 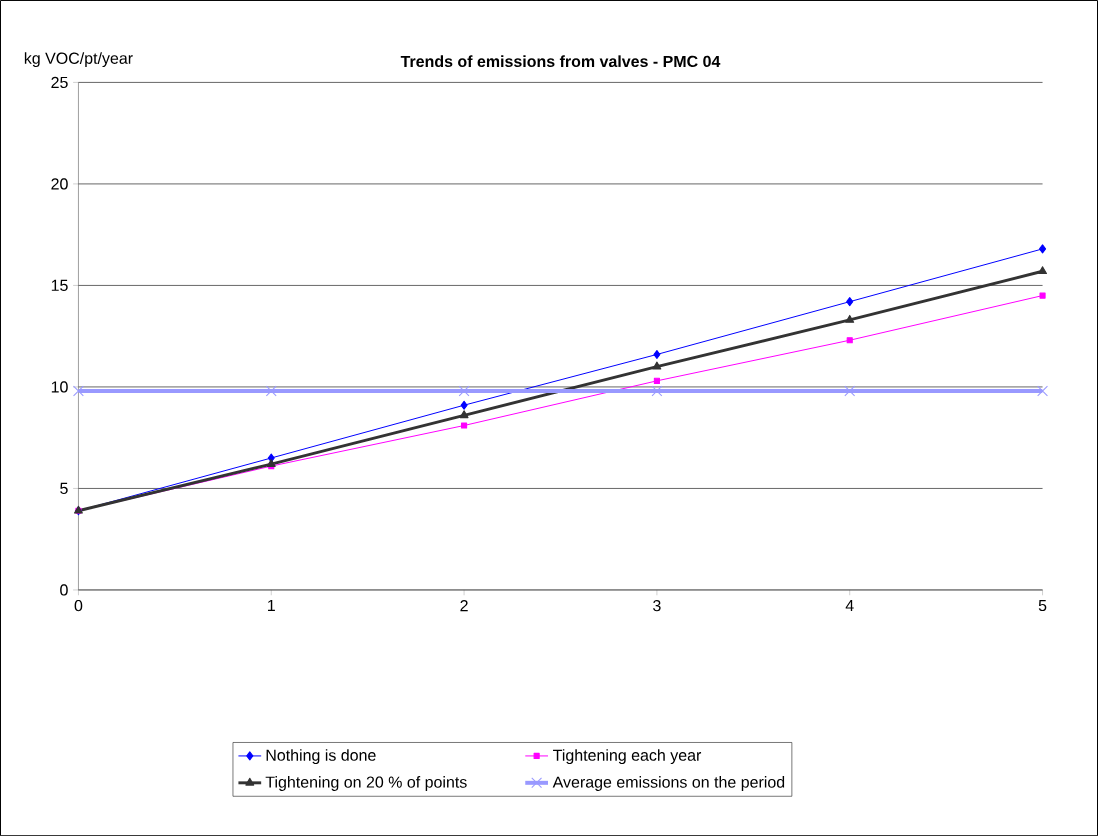 I want to click on y-tick-label: 10, so click(x=59, y=387).